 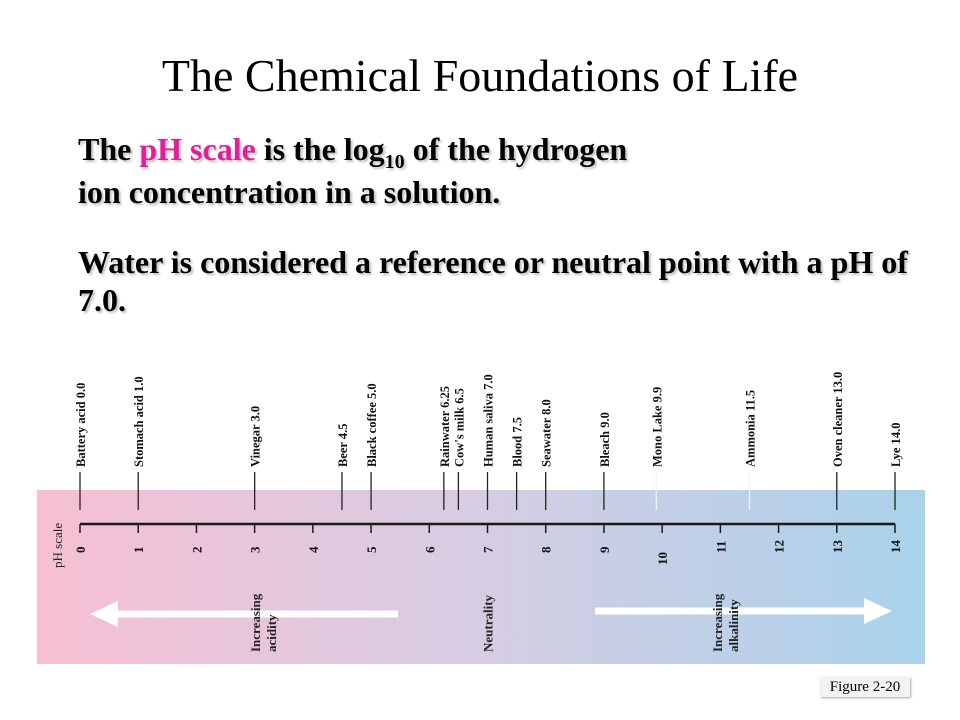 What do you see at coordinates (372, 425) in the screenshot?
I see `substance-label: Black coffee 5.0` at bounding box center [372, 425].